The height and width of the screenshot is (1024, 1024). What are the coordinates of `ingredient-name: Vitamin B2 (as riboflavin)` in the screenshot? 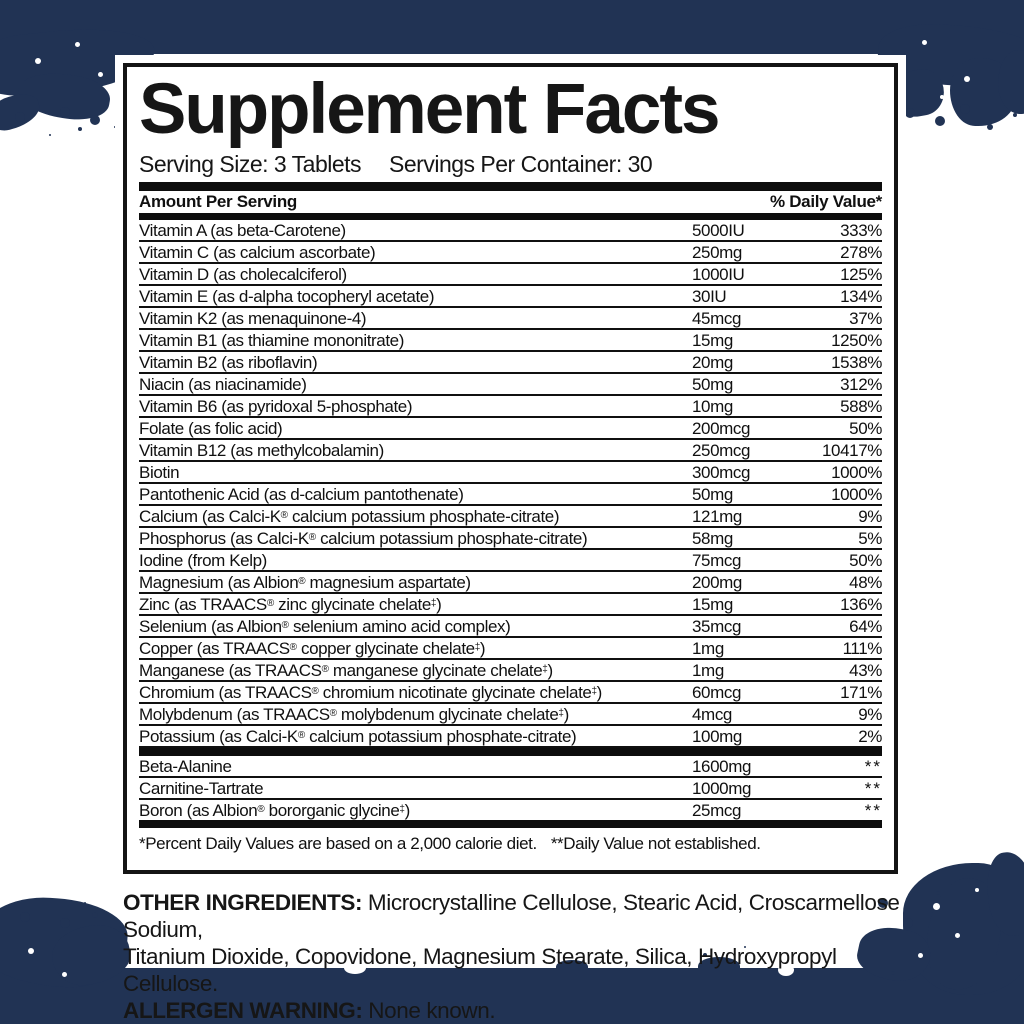 It's located at (228, 362).